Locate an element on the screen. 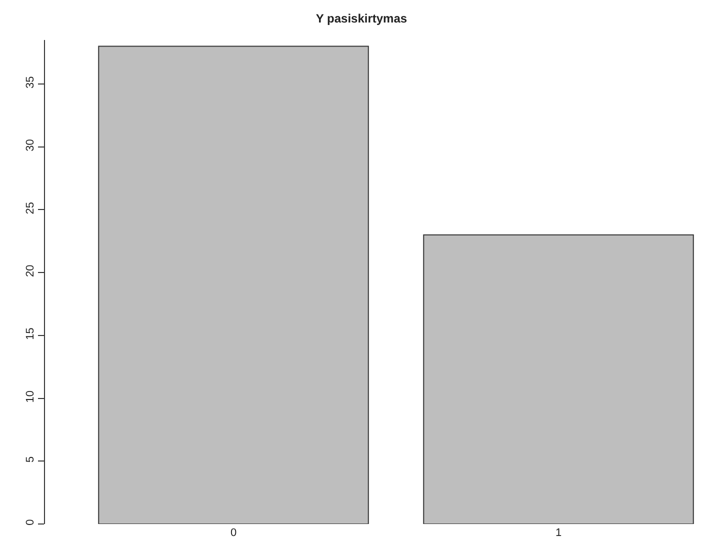  x-tick-label: 1 is located at coordinates (558, 533).